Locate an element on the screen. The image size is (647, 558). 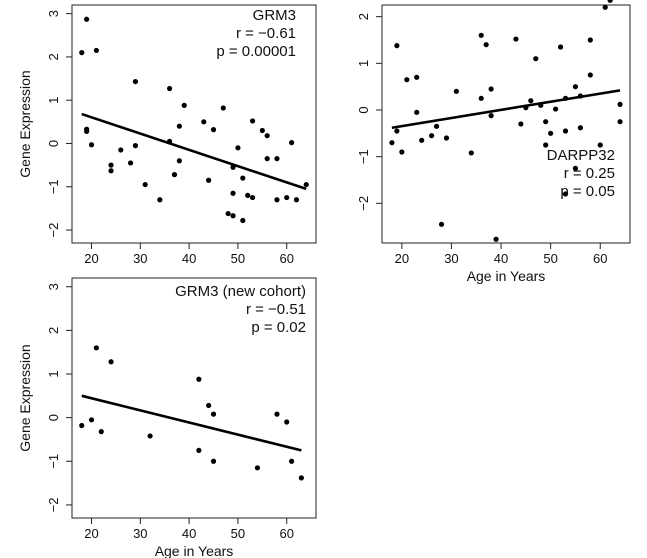
x-tick-label: 40 is located at coordinates (501, 258).